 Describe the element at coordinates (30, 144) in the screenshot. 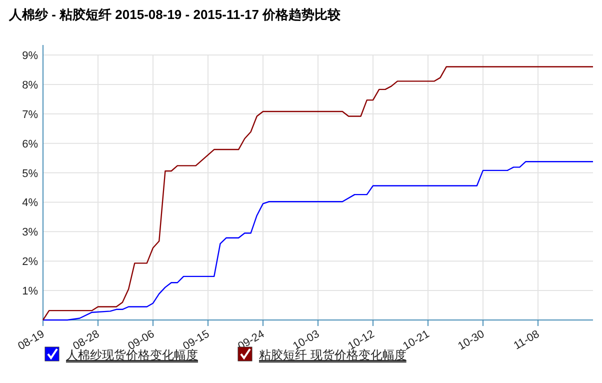

I see `y-tick-label: 6%` at that location.